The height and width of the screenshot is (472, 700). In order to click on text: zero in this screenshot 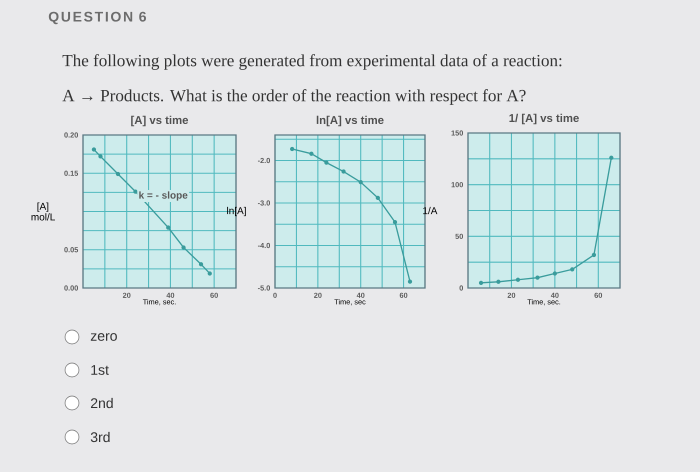, I will do `click(103, 337)`.